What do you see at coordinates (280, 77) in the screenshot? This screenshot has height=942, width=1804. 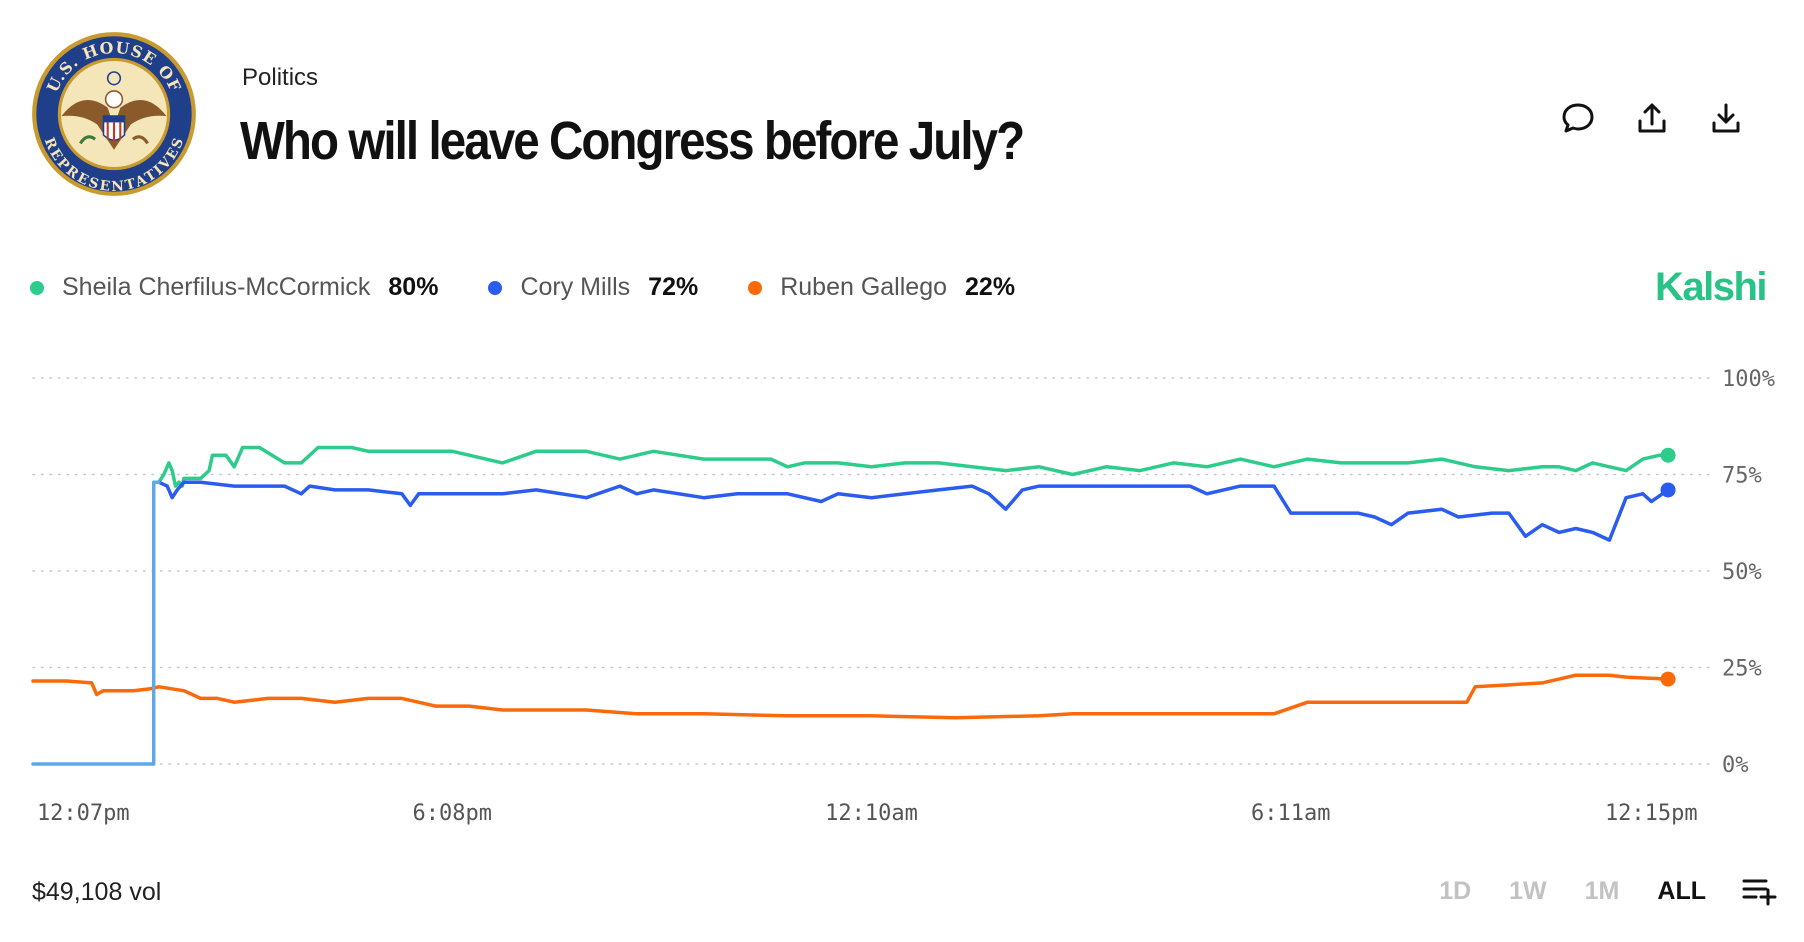 I see `market-category: Politics` at bounding box center [280, 77].